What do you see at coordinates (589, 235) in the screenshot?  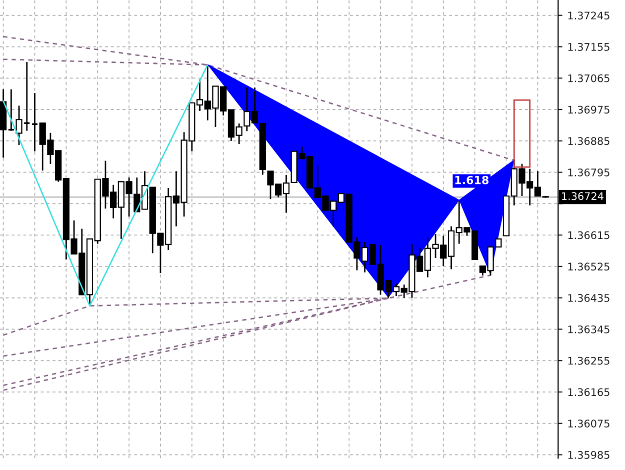 I see `y-tick-label: 1.36615` at bounding box center [589, 235].